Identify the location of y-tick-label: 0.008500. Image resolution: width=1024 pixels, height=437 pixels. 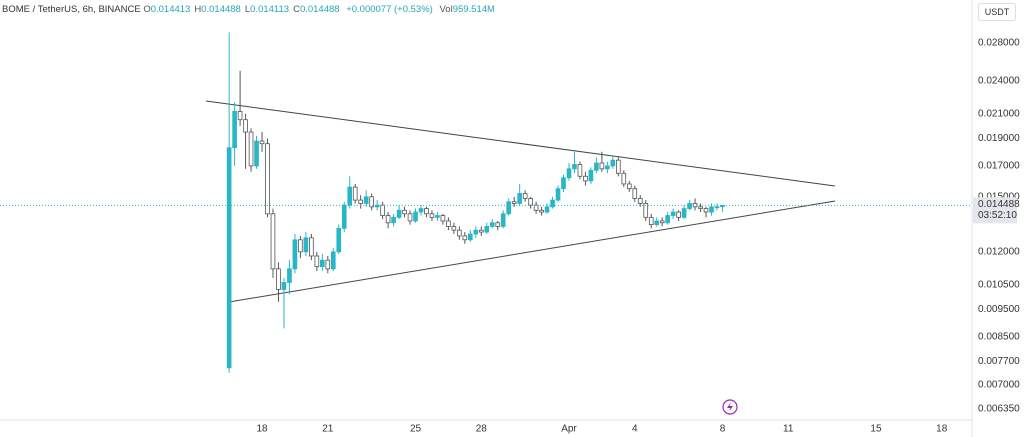
(999, 337).